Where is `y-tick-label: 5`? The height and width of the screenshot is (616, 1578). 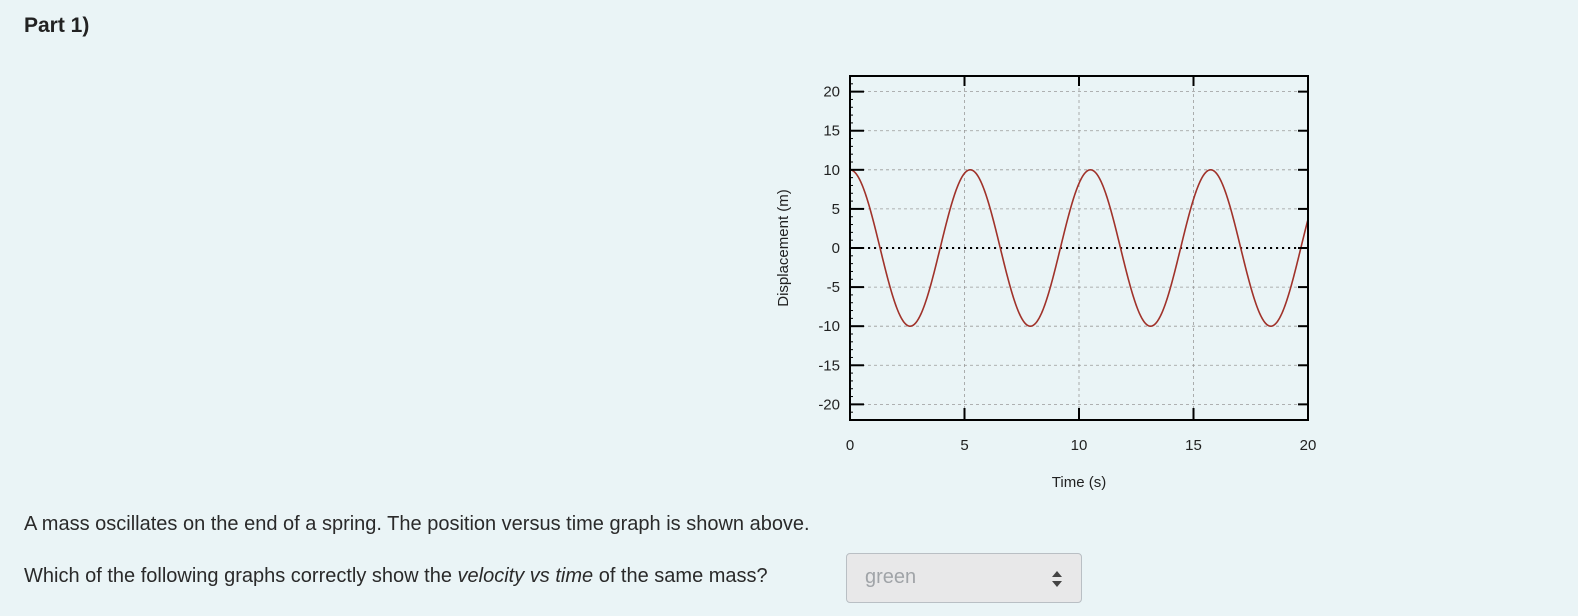
y-tick-label: 5 is located at coordinates (836, 209).